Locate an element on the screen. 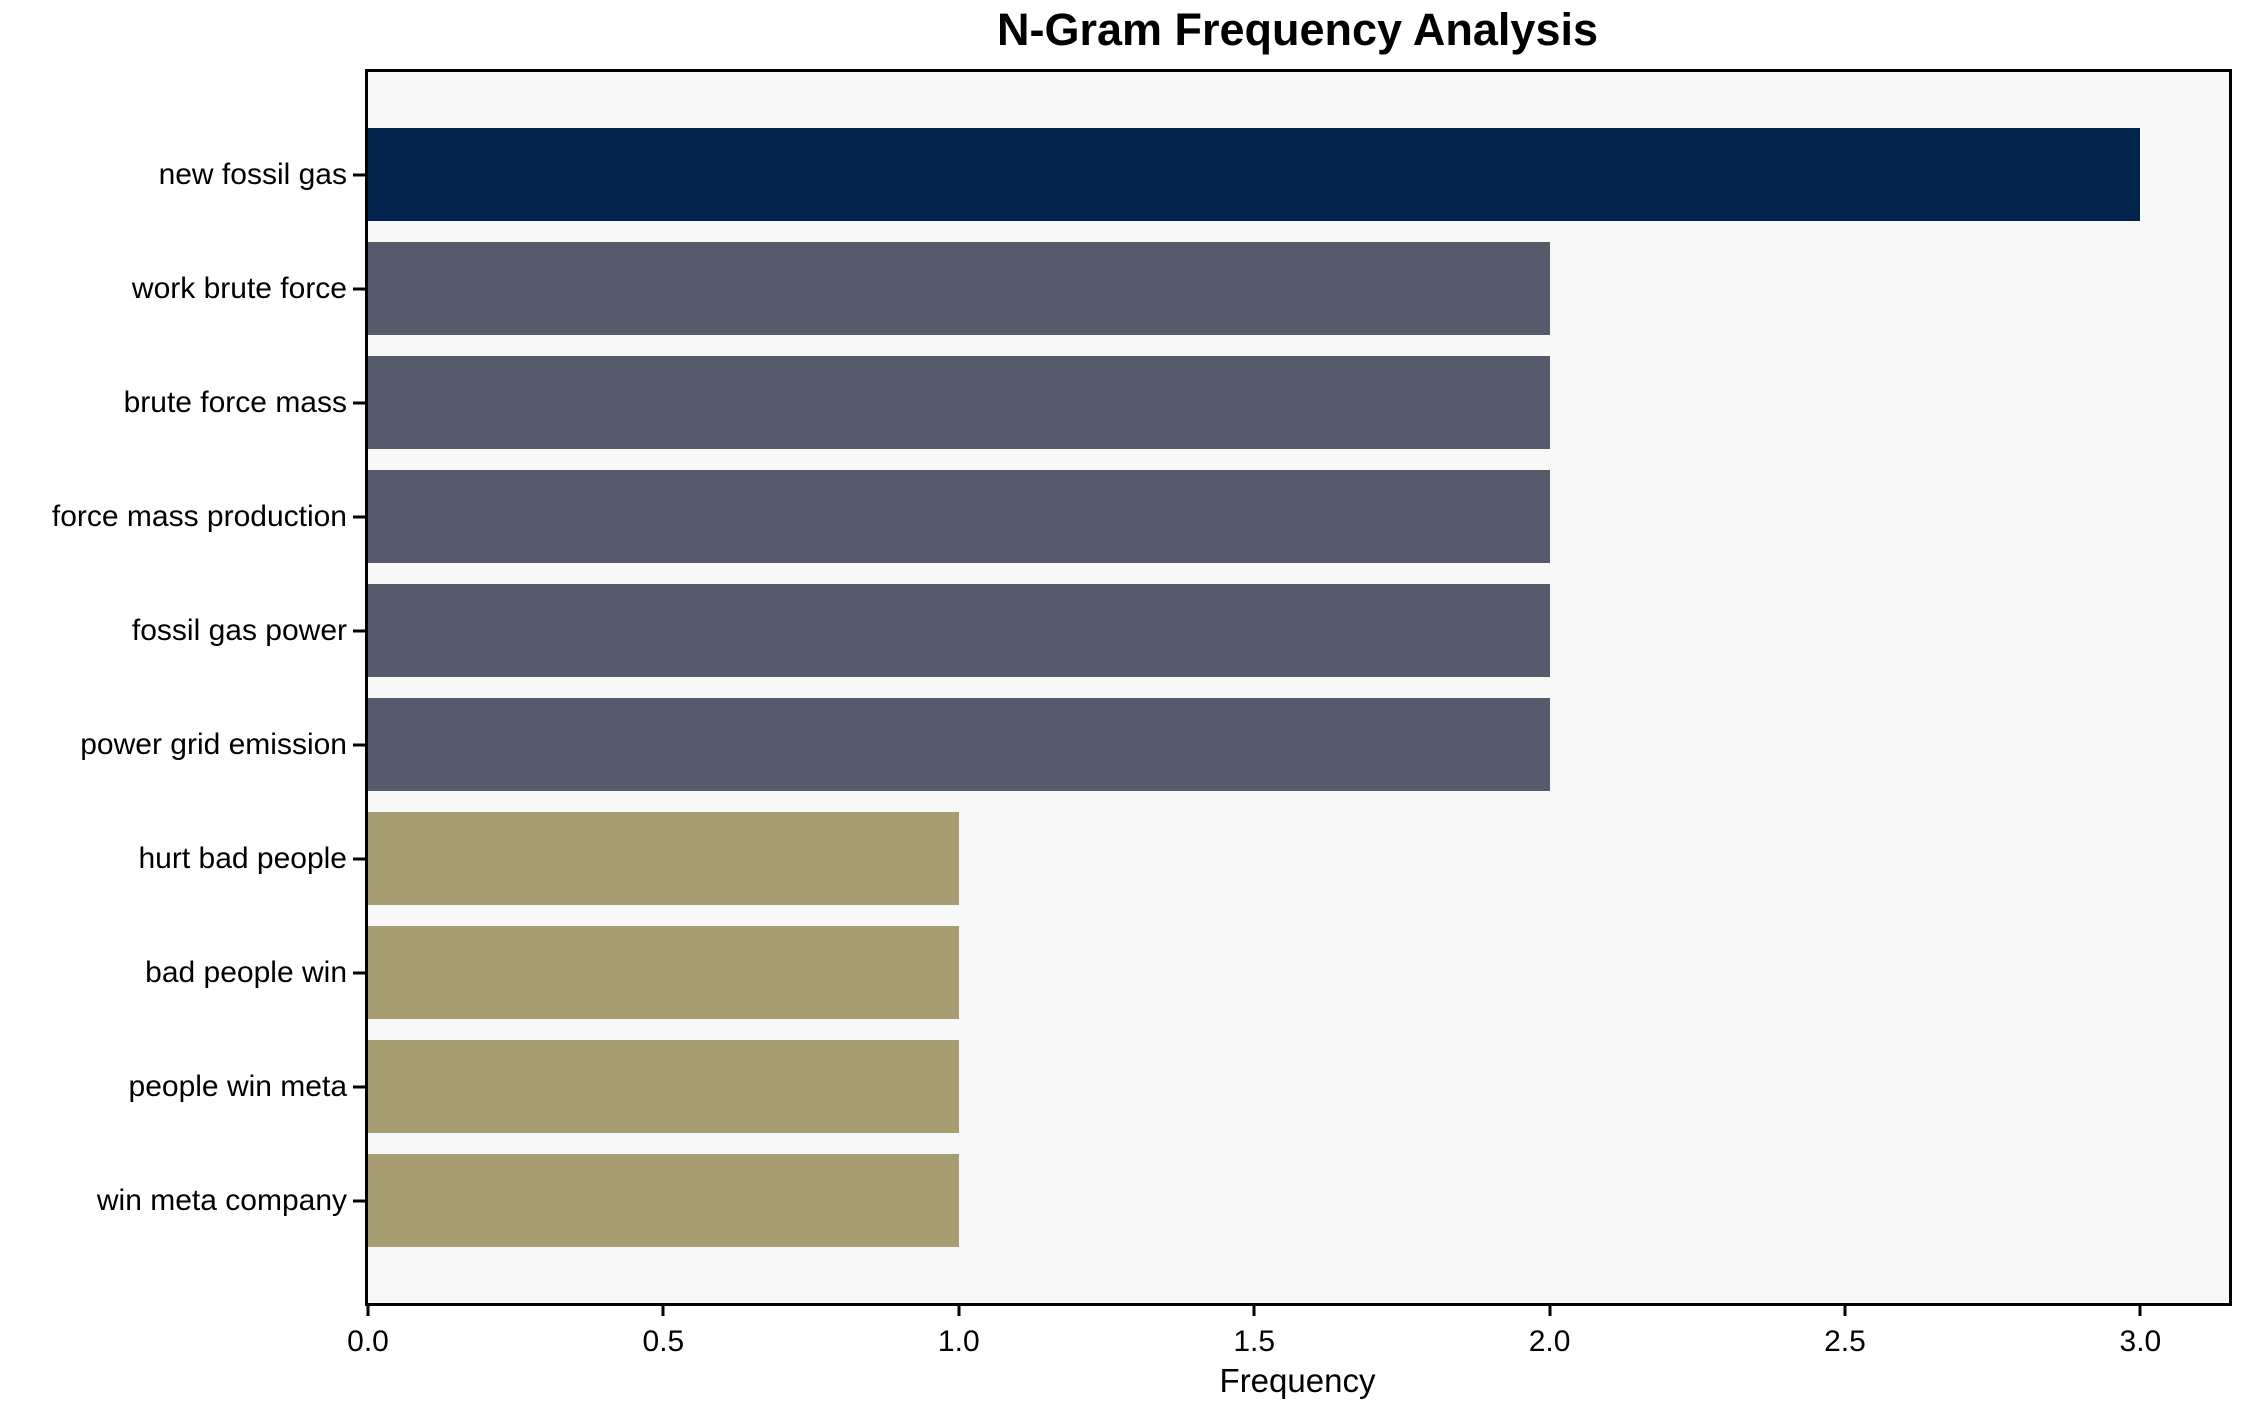  x-tick-label: 0.5 is located at coordinates (663, 1341).